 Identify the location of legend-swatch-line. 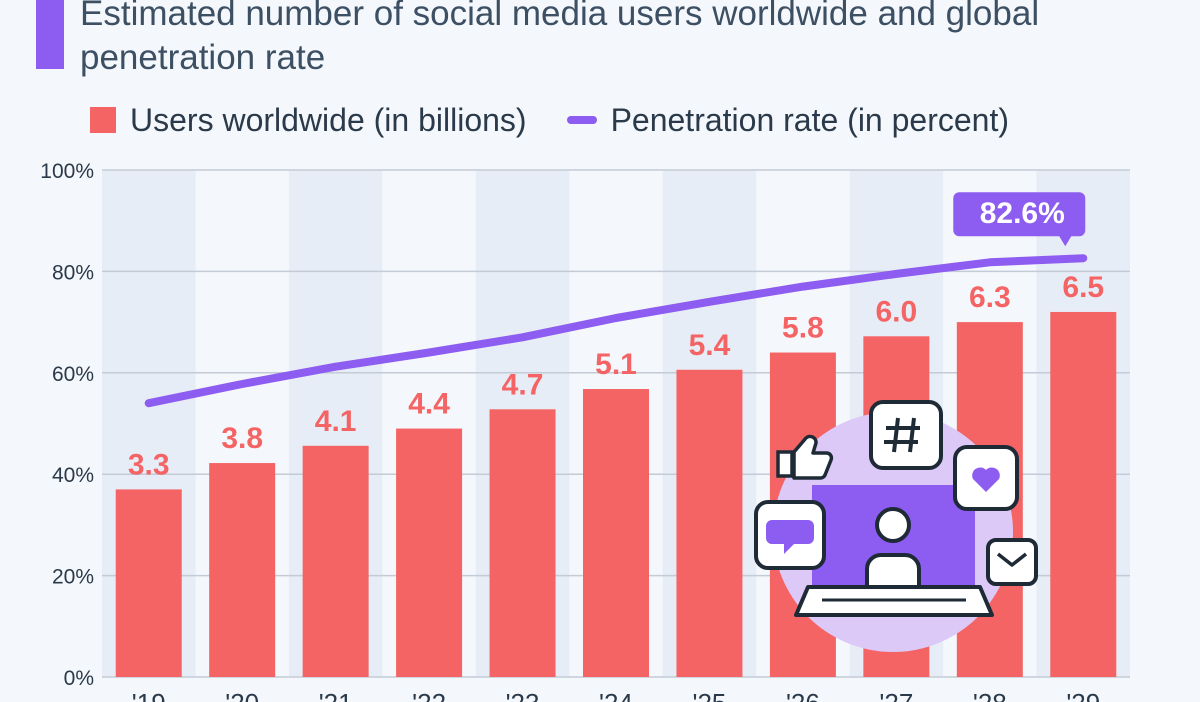
(581, 120).